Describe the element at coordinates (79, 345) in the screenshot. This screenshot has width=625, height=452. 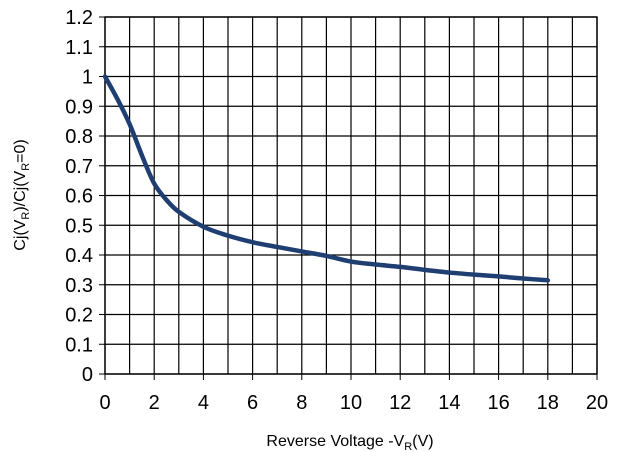
I see `y-tick-label: 0.1` at that location.